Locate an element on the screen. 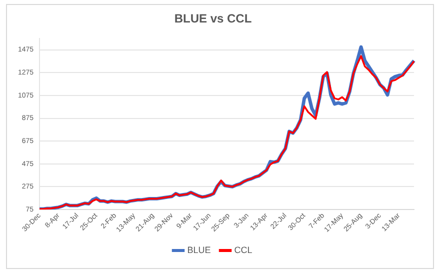 The width and height of the screenshot is (440, 273). legend-label: BLUE is located at coordinates (199, 249).